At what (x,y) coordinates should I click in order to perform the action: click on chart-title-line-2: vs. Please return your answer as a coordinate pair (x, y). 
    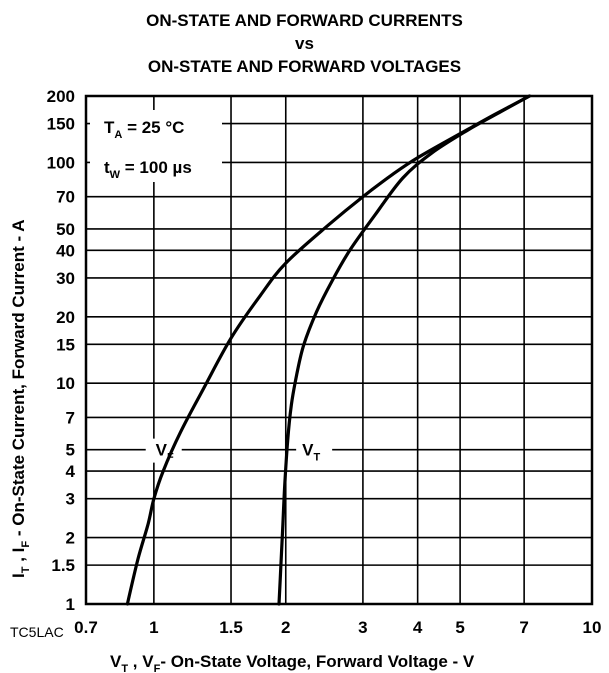
    Looking at the image, I should click on (304, 43).